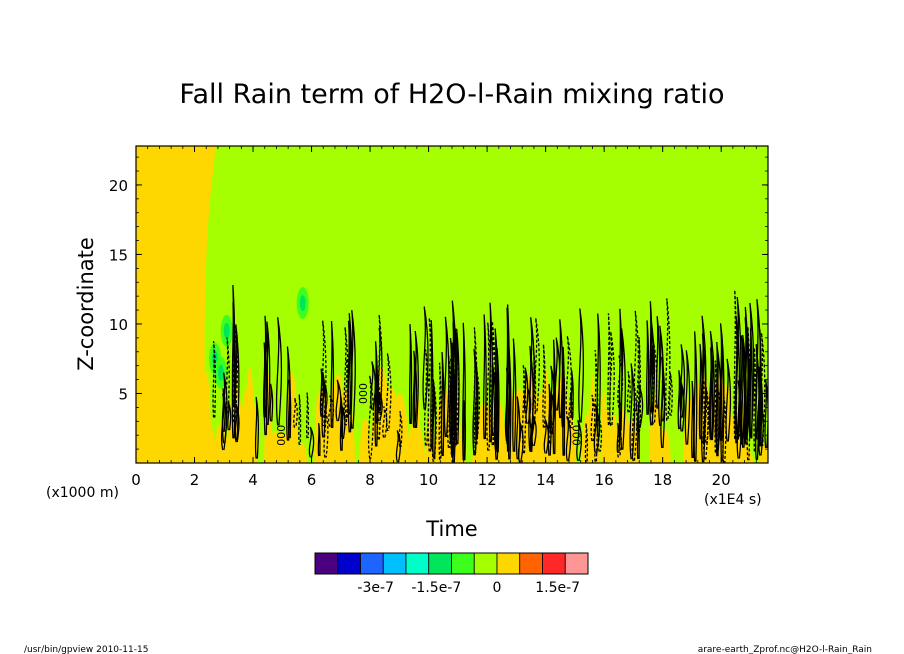  I want to click on colorbar-label: 0, so click(497, 588).